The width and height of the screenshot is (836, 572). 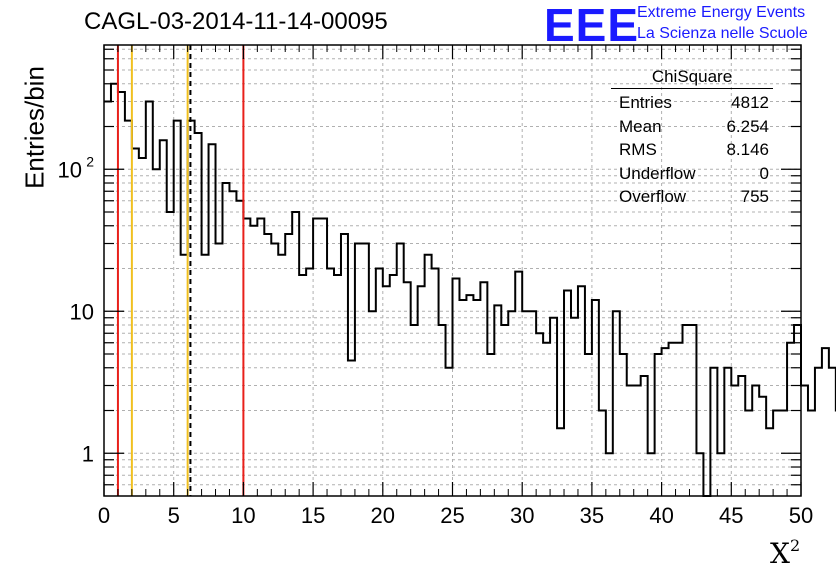 What do you see at coordinates (692, 127) in the screenshot?
I see `stats-row: Mean 6.254` at bounding box center [692, 127].